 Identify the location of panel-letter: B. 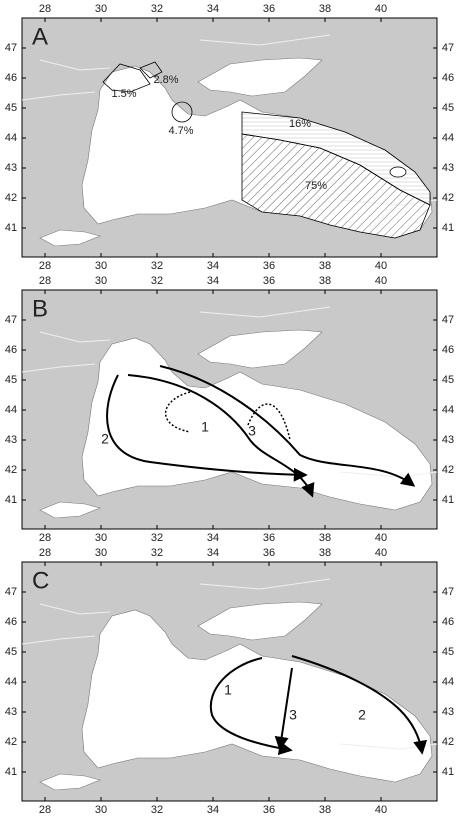
(40, 308).